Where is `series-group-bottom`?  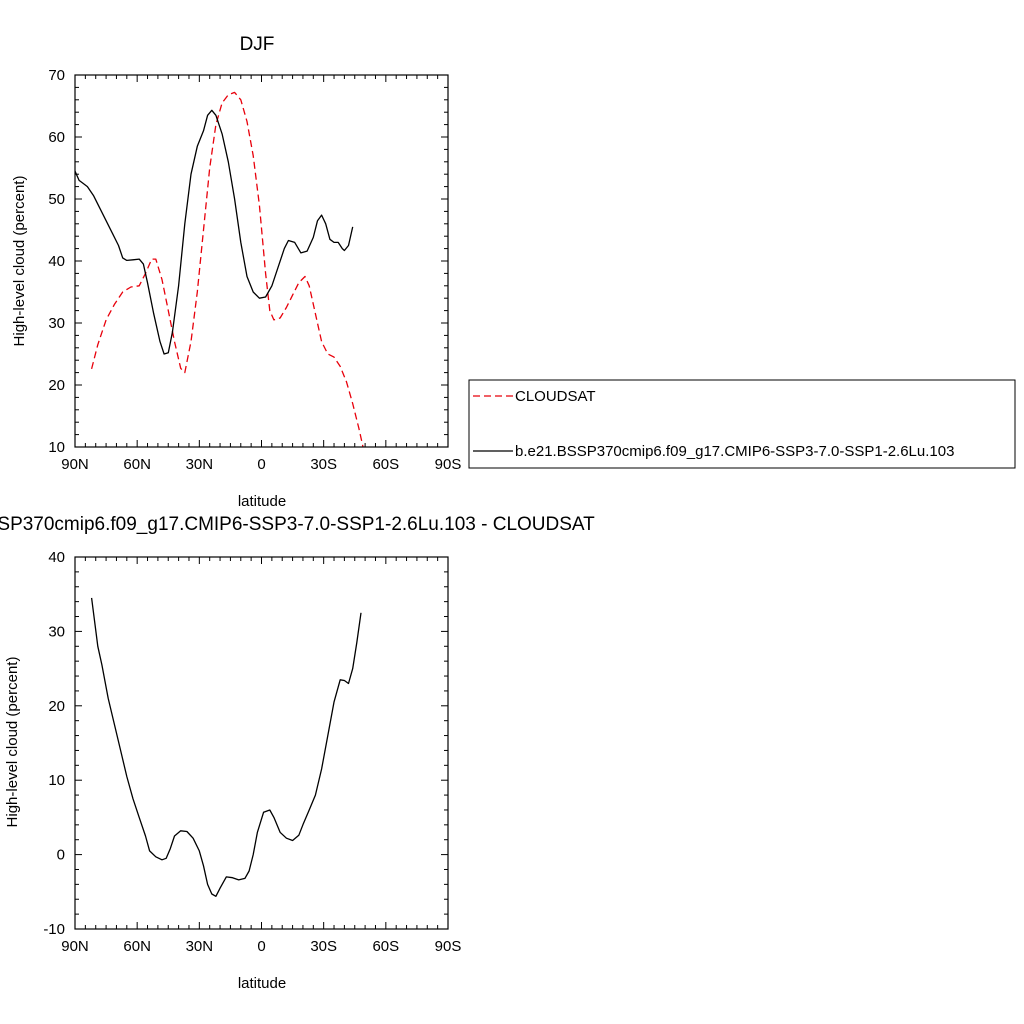
series-group-bottom is located at coordinates (226, 747).